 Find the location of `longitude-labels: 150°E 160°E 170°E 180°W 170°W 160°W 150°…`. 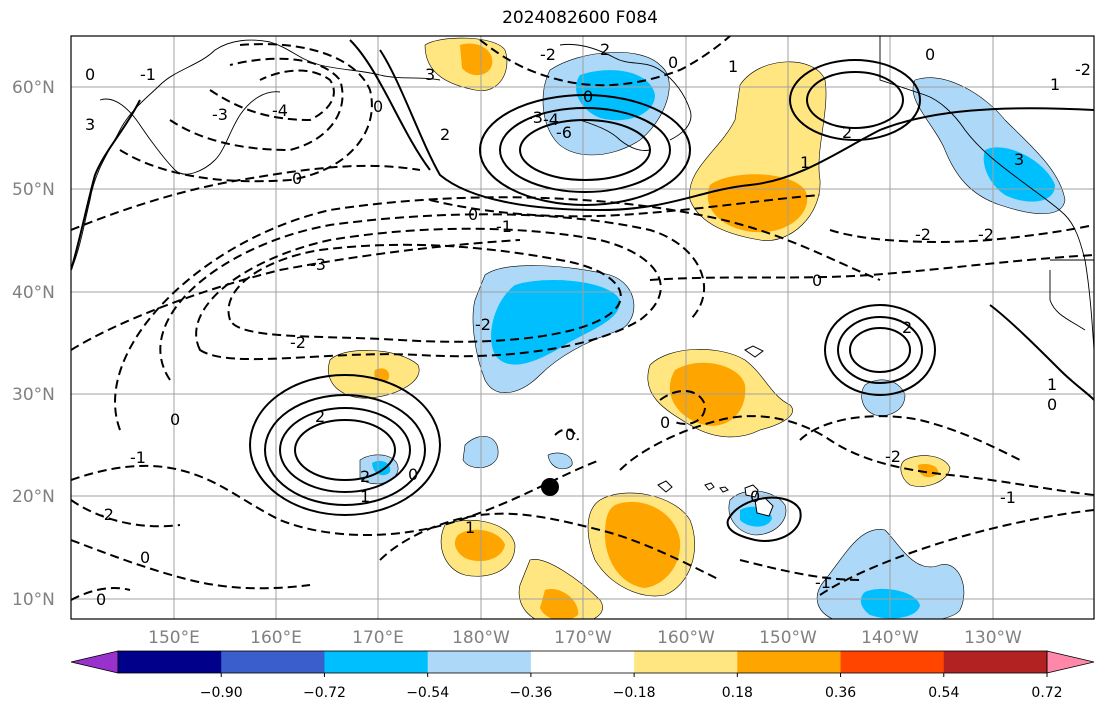

longitude-labels: 150°E 160°E 170°E 180°W 170°W 160°W 150°… is located at coordinates (585, 638).